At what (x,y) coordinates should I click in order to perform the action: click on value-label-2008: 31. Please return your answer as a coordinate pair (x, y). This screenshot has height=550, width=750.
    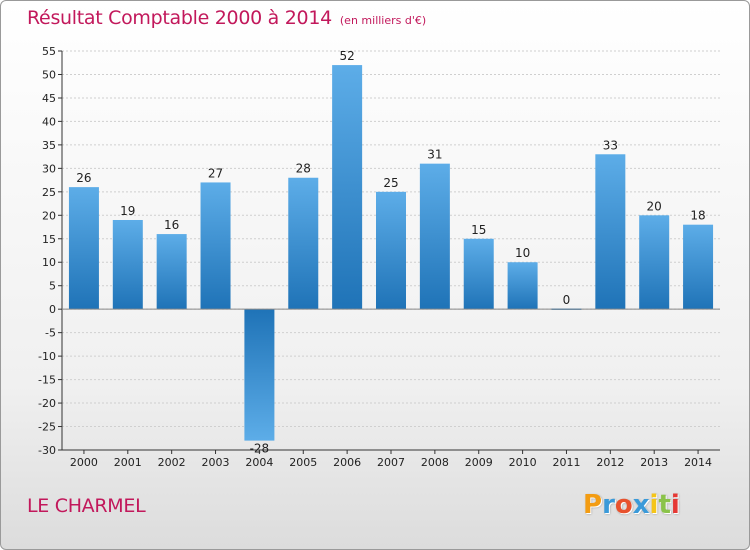
    Looking at the image, I should click on (434, 155).